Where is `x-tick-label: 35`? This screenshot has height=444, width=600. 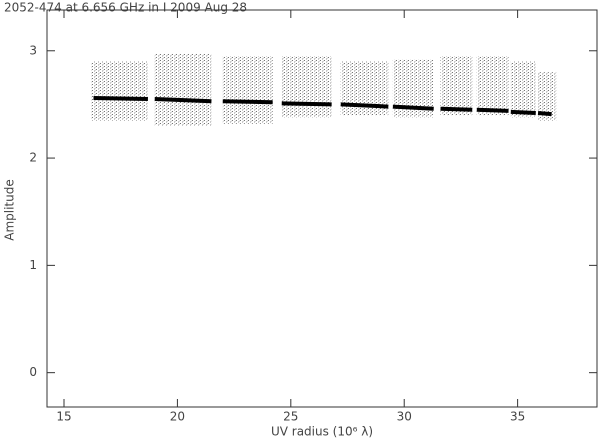
x-tick-label: 35 is located at coordinates (517, 417).